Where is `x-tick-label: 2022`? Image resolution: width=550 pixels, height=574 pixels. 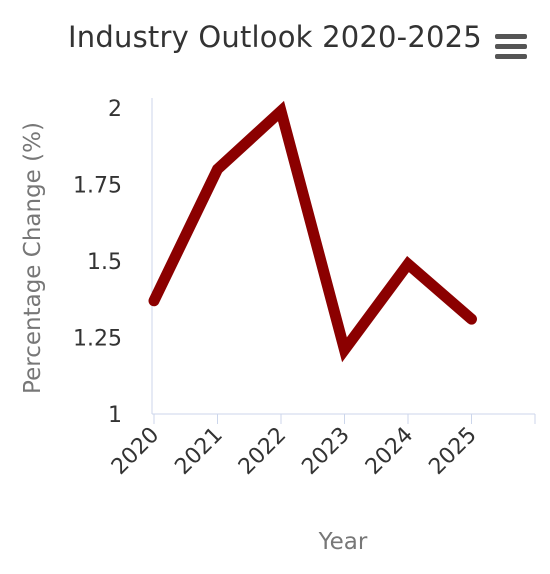 x-tick-label: 2022 is located at coordinates (262, 451).